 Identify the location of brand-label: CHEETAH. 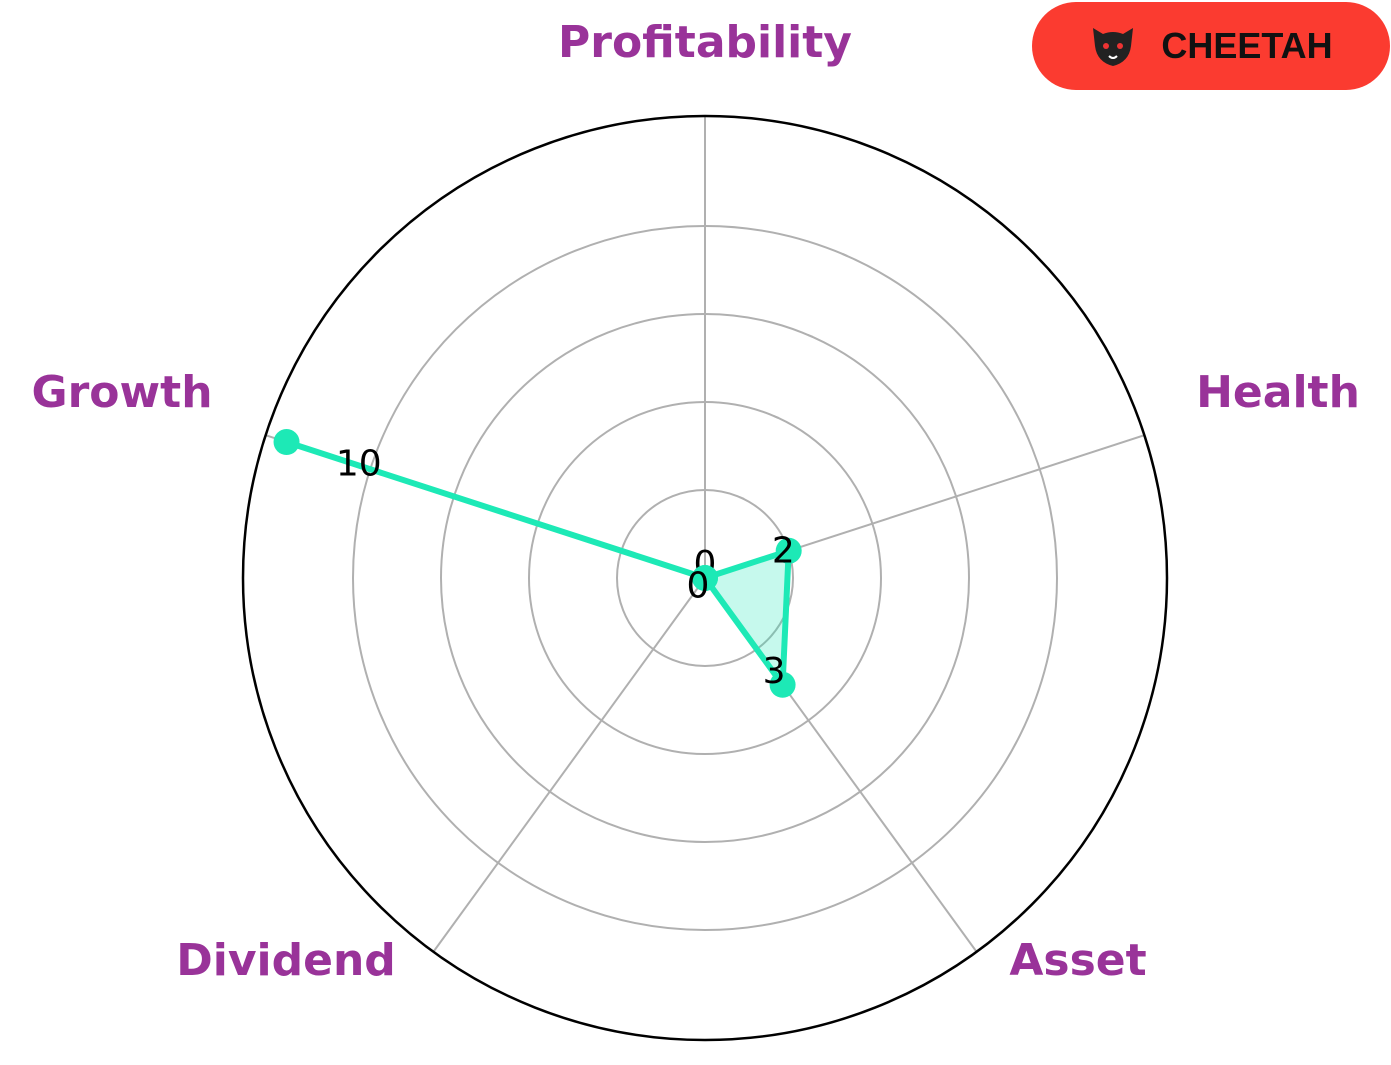
(1247, 45).